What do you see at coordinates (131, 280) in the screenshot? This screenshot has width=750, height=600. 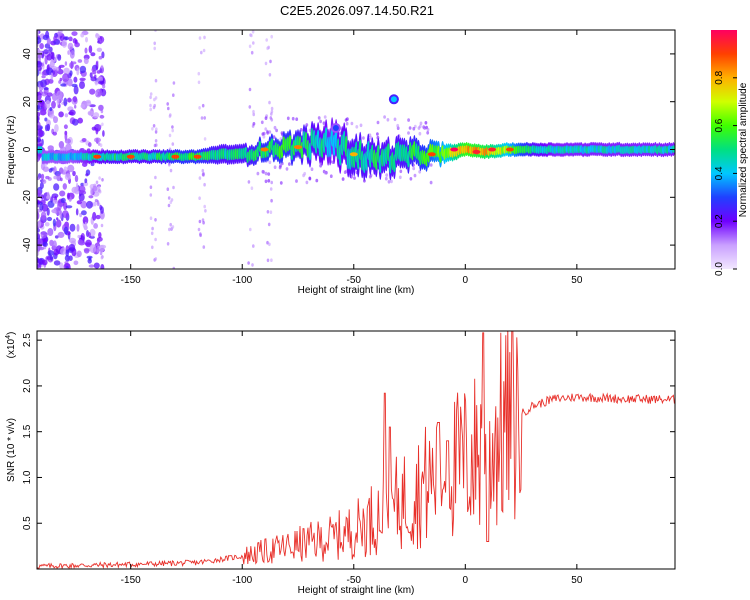 I see `spectrogram-xtick-label: -150` at bounding box center [131, 280].